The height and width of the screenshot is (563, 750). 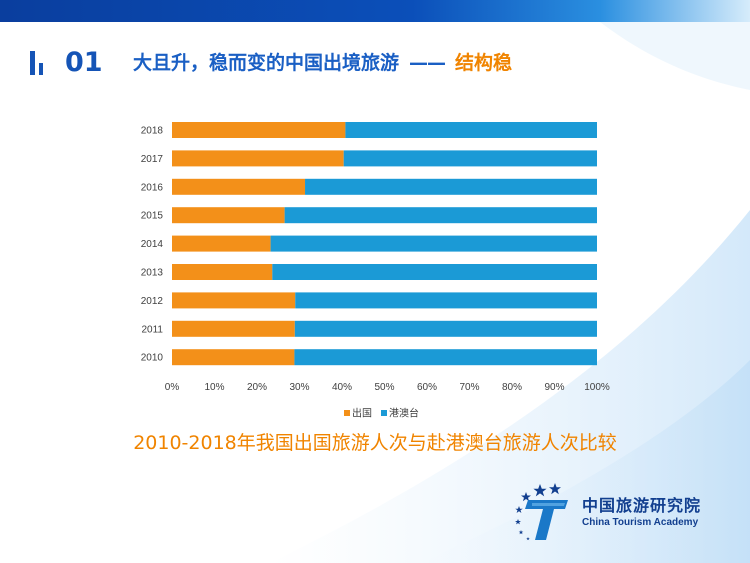 I want to click on y-tick-label: 2011, so click(x=152, y=329).